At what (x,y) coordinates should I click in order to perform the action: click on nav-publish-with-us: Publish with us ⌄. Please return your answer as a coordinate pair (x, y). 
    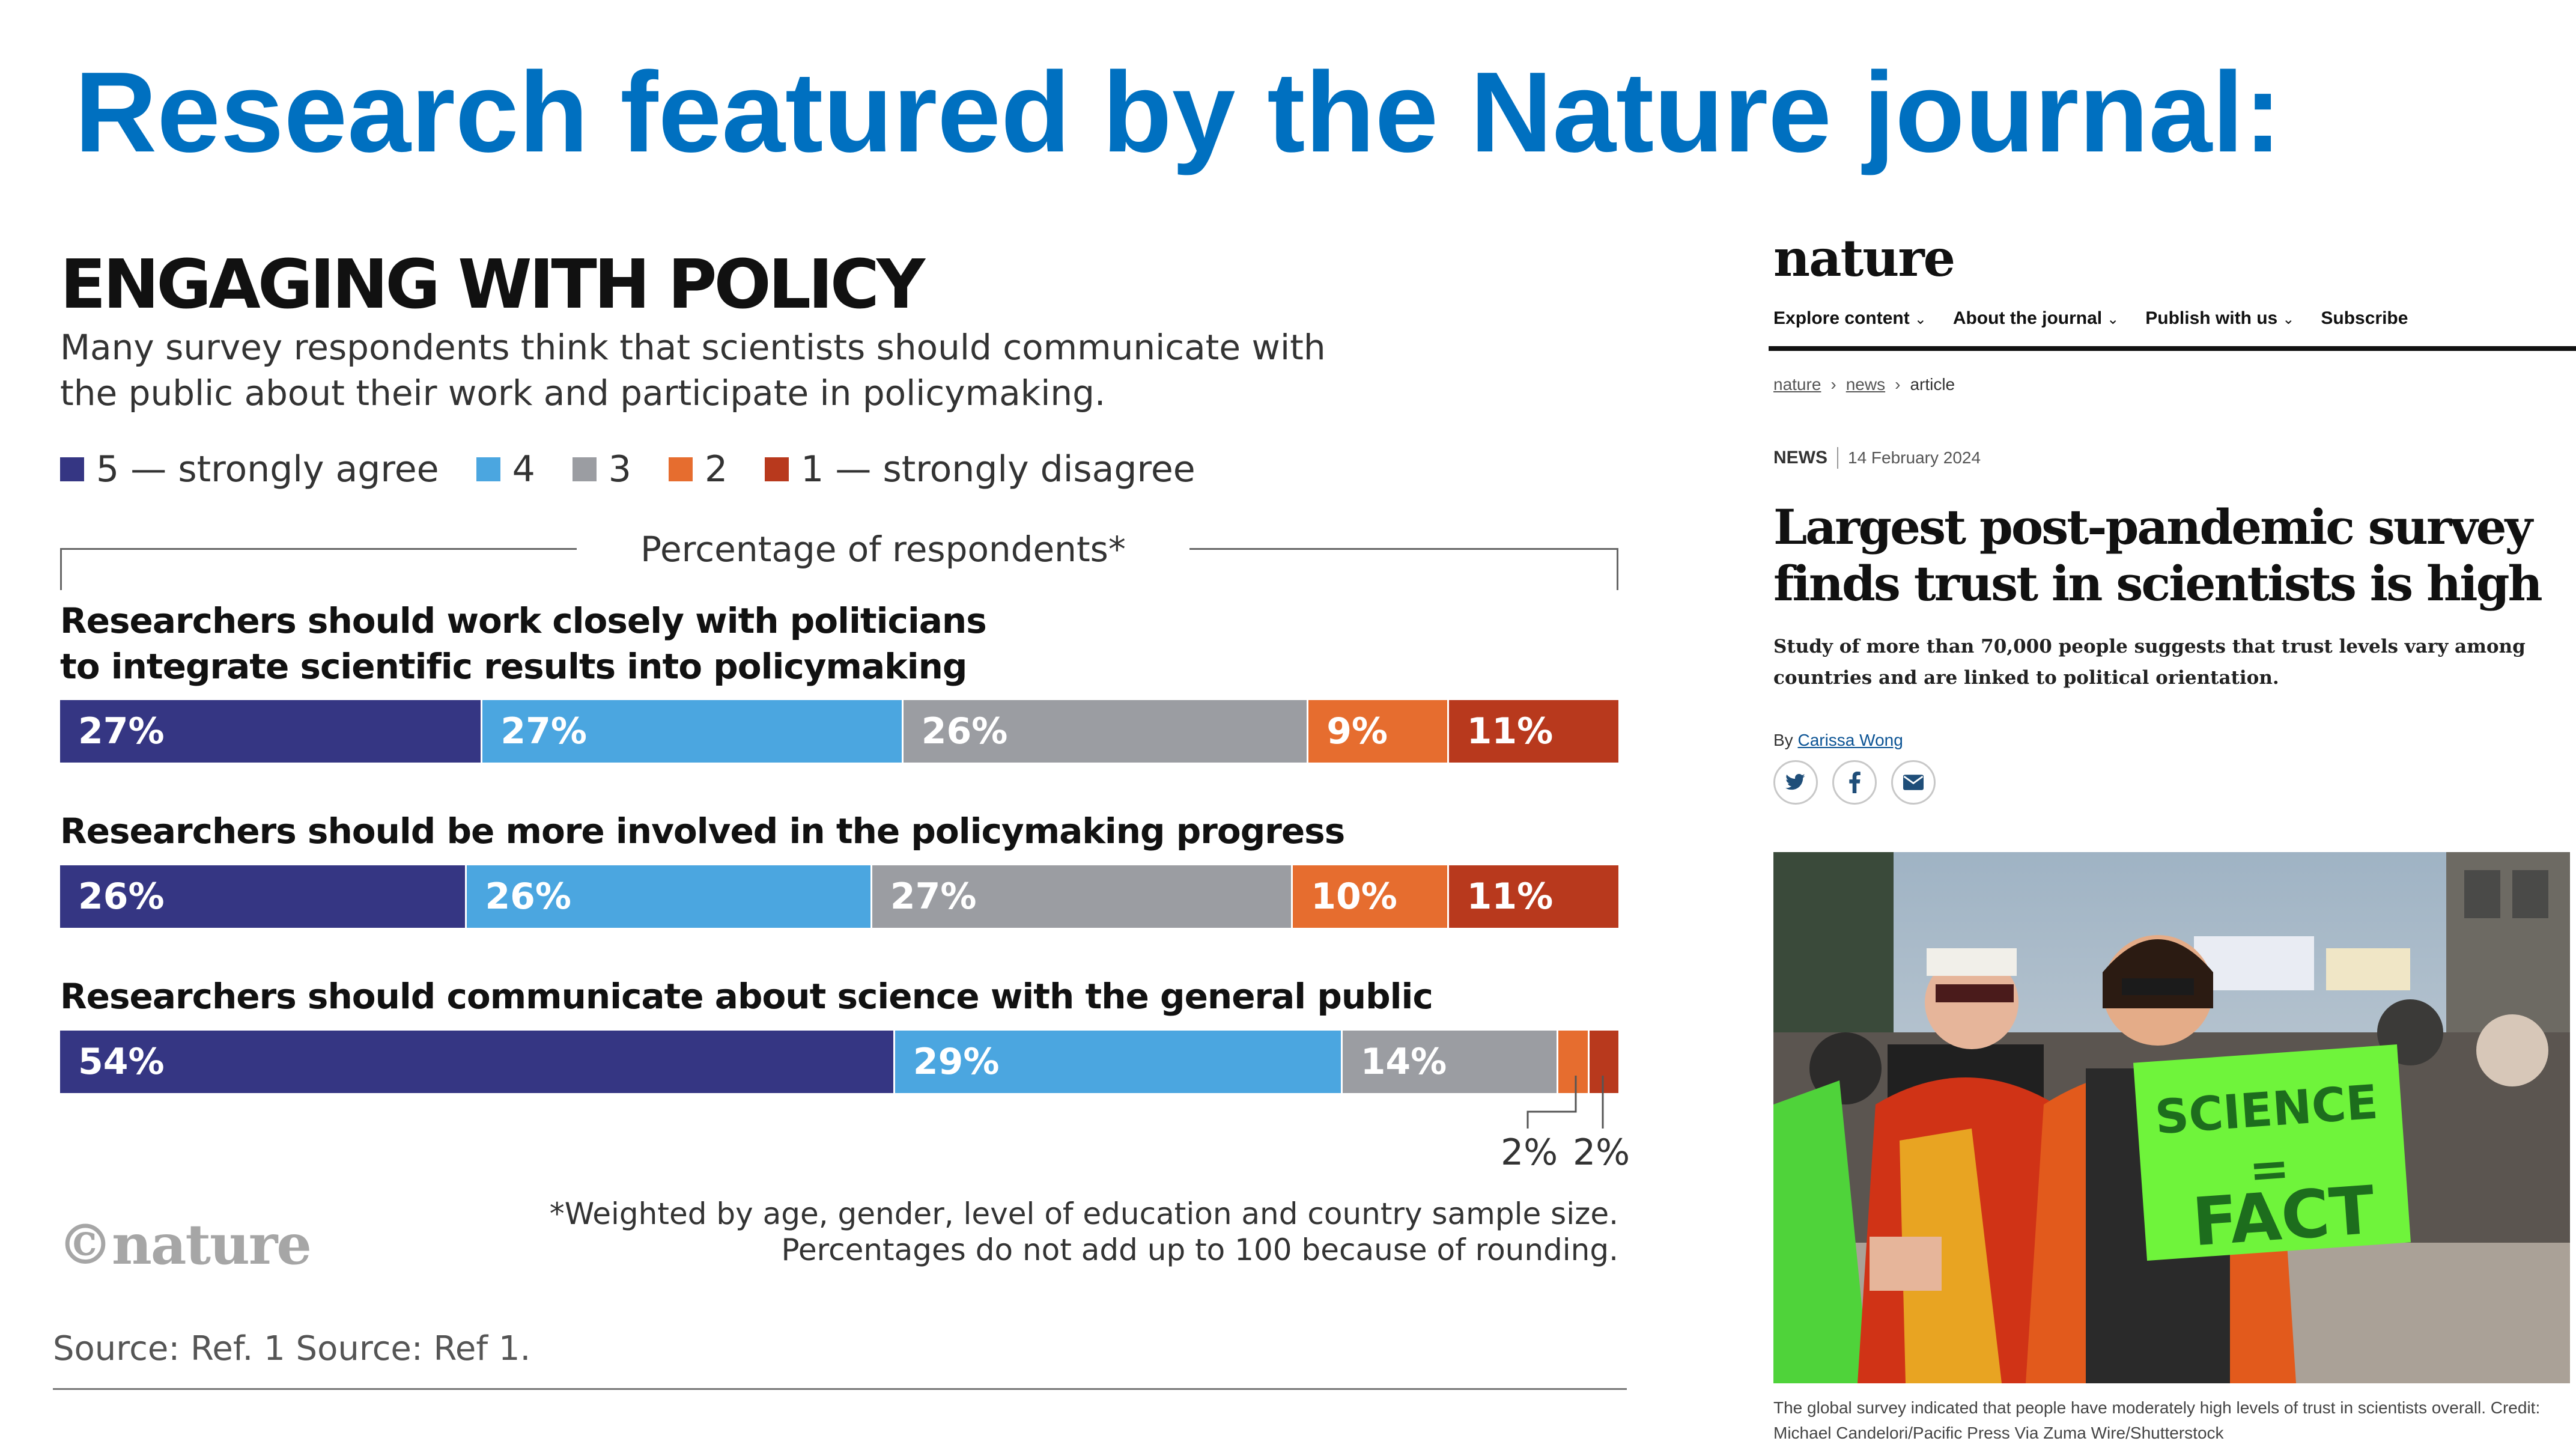
    Looking at the image, I should click on (2219, 319).